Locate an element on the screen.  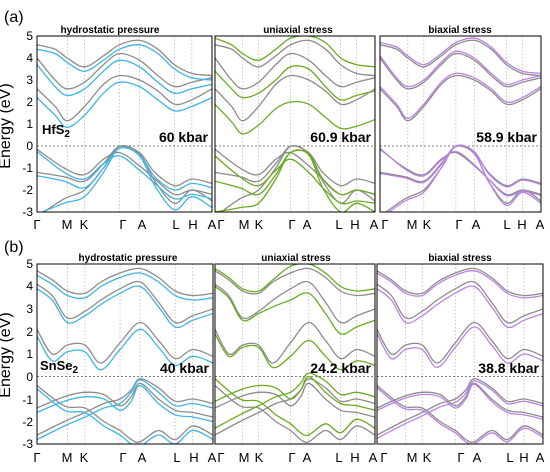
subplot-biaxial-b: biaxial stress 38.8 kbar is located at coordinates (460, 349).